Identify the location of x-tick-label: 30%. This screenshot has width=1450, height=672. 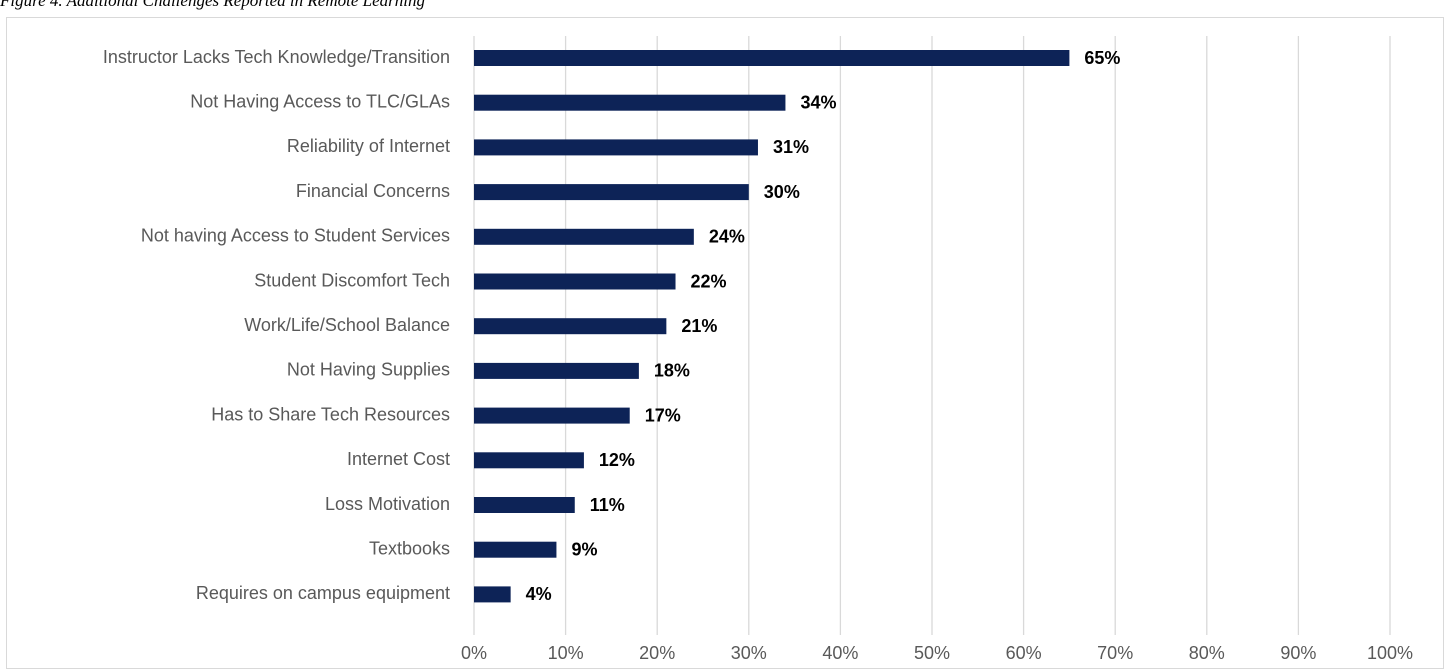
(749, 653).